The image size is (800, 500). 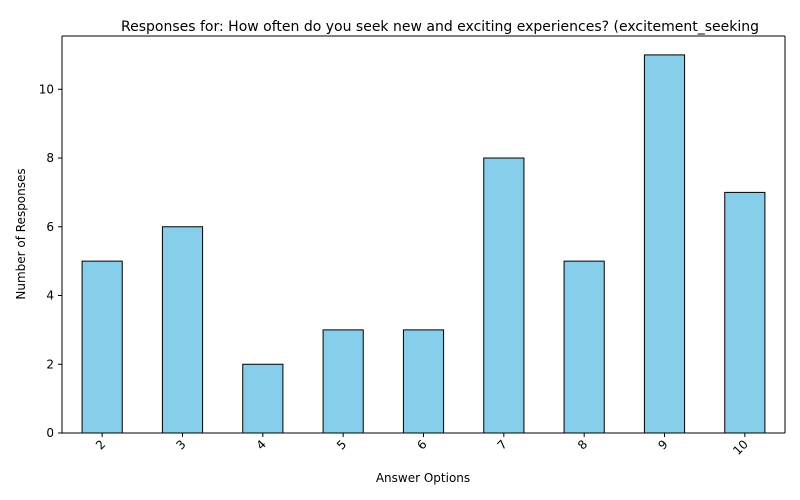 I want to click on y-tick-label: 2, so click(x=50, y=364).